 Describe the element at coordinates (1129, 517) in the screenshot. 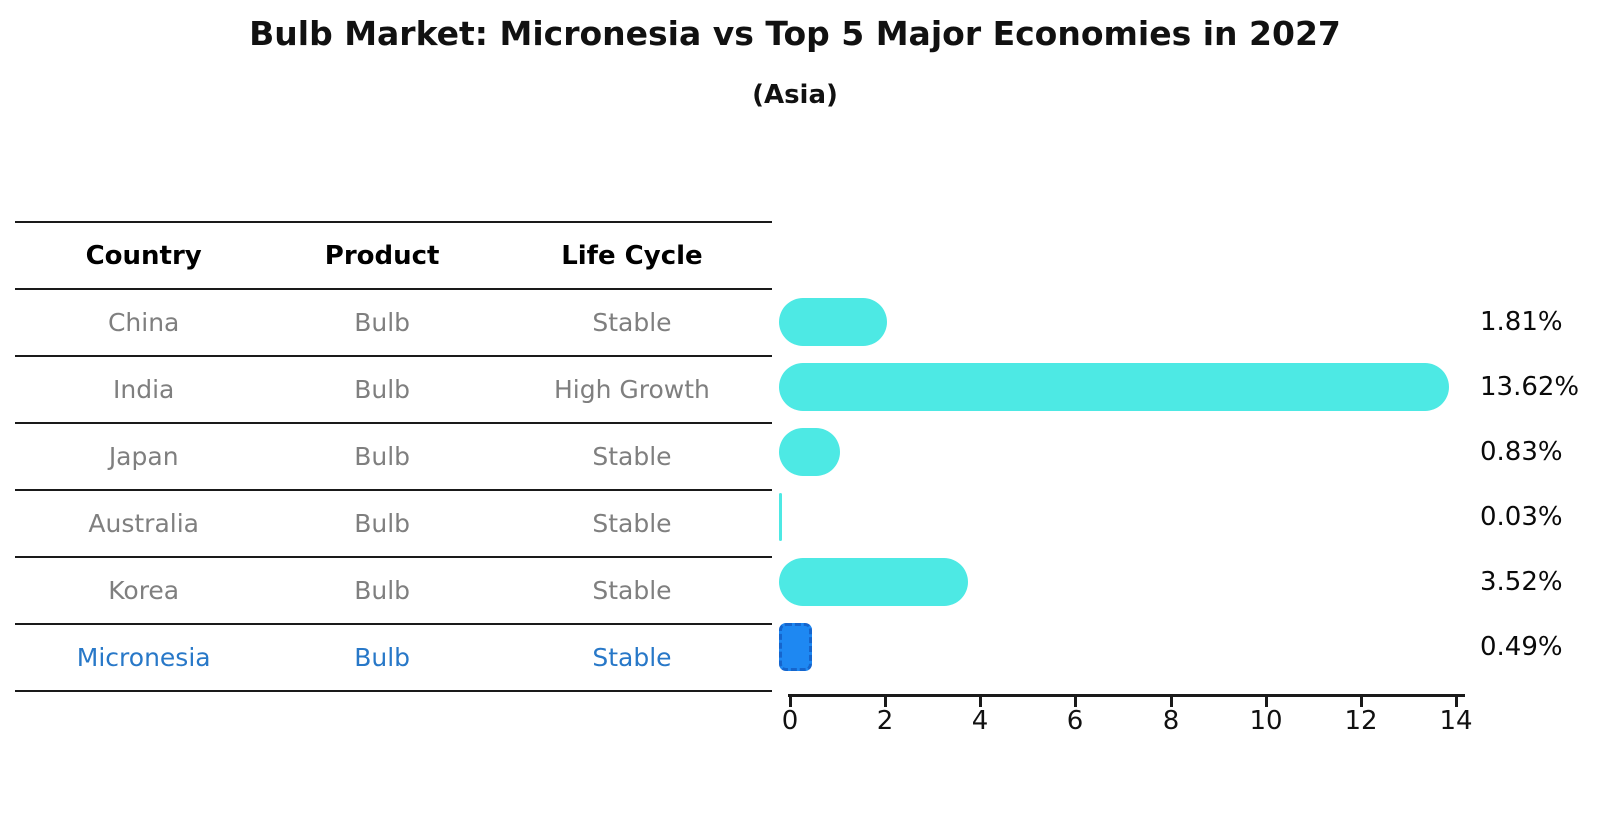

I see `bar-row-australia` at that location.